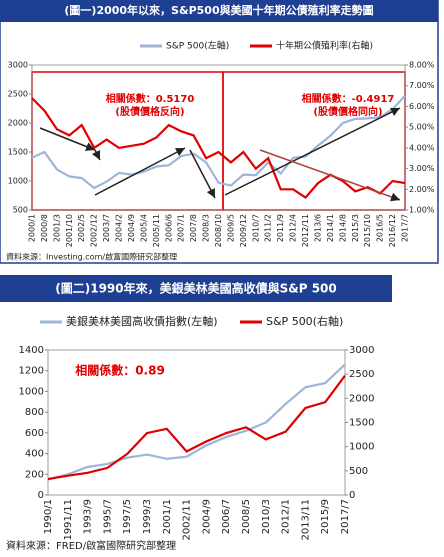 Image resolution: width=444 pixels, height=557 pixels. What do you see at coordinates (94, 230) in the screenshot?
I see `x-tick-label: 2002/12` at bounding box center [94, 230].